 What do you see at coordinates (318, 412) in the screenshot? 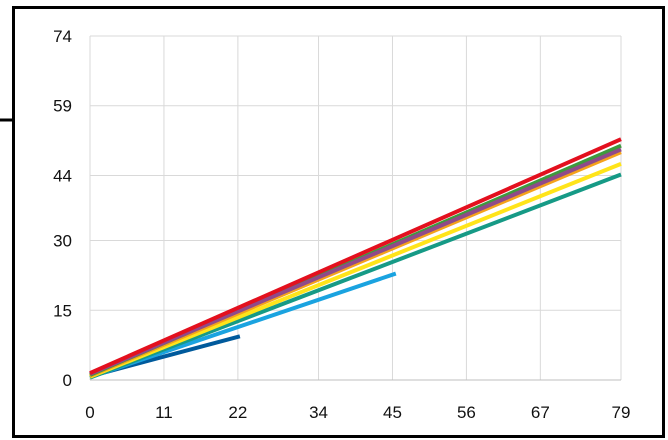
I see `x-tick-label: 34` at bounding box center [318, 412].